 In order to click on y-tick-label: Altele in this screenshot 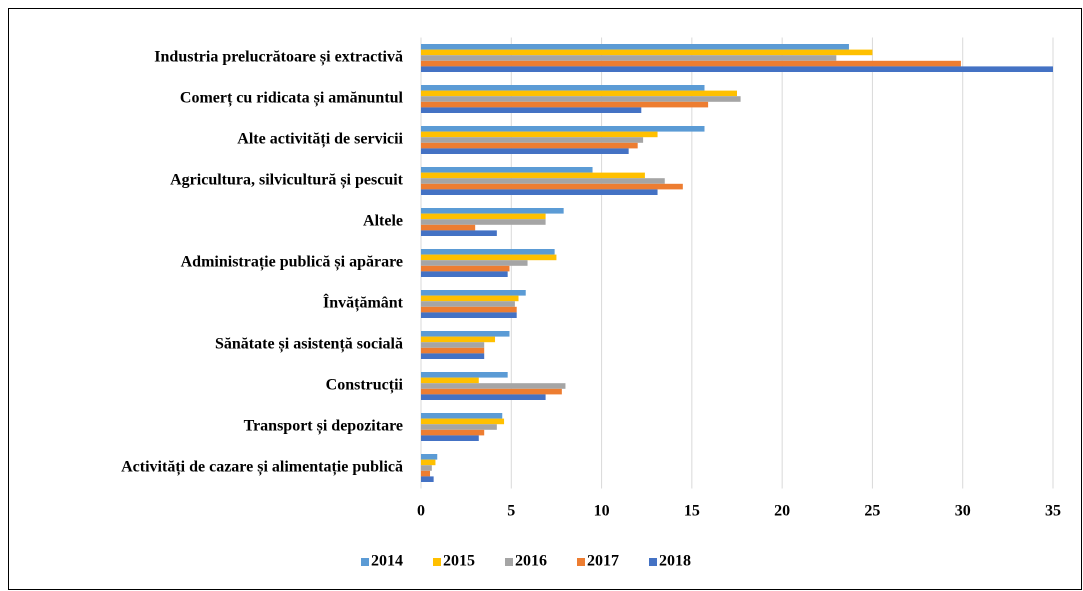, I will do `click(383, 221)`.